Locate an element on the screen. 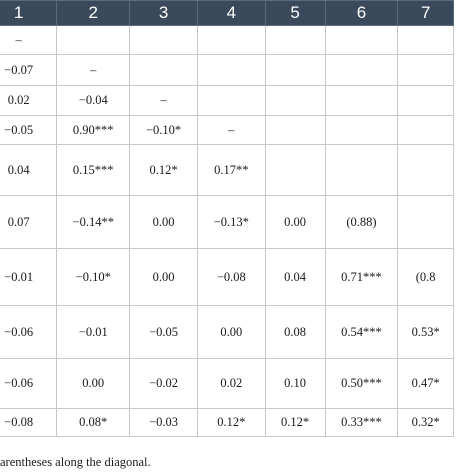 This screenshot has height=474, width=474. column-header: 6 is located at coordinates (361, 13).